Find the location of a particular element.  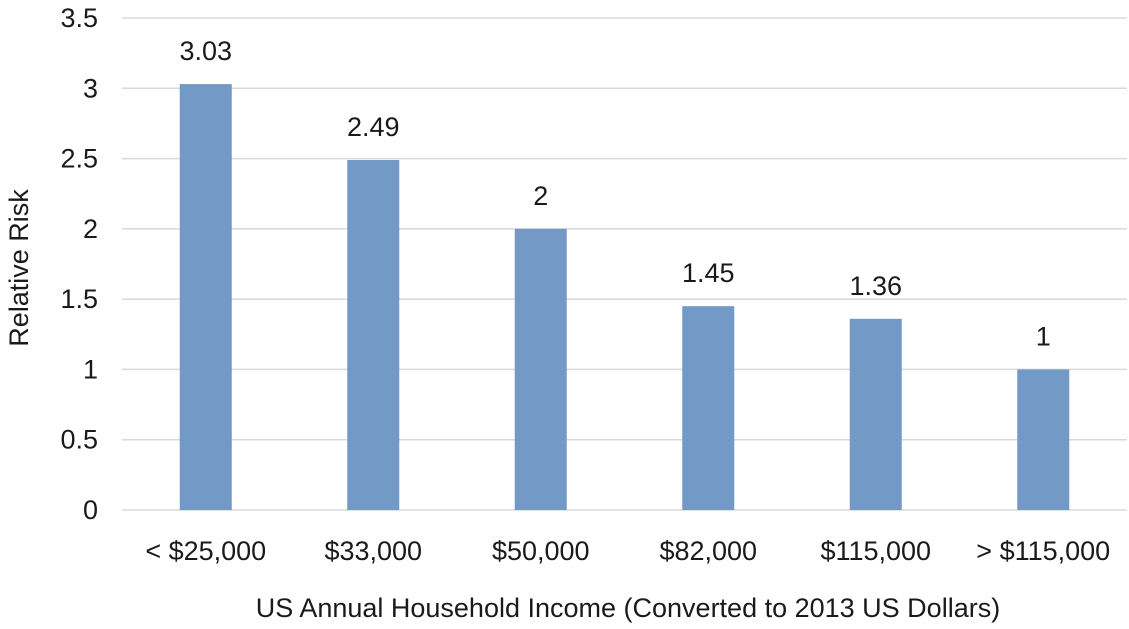

y-axis-tick-labels: 0 0.5 1 1.5 2 2.5 3 3.5 is located at coordinates (79, 264).